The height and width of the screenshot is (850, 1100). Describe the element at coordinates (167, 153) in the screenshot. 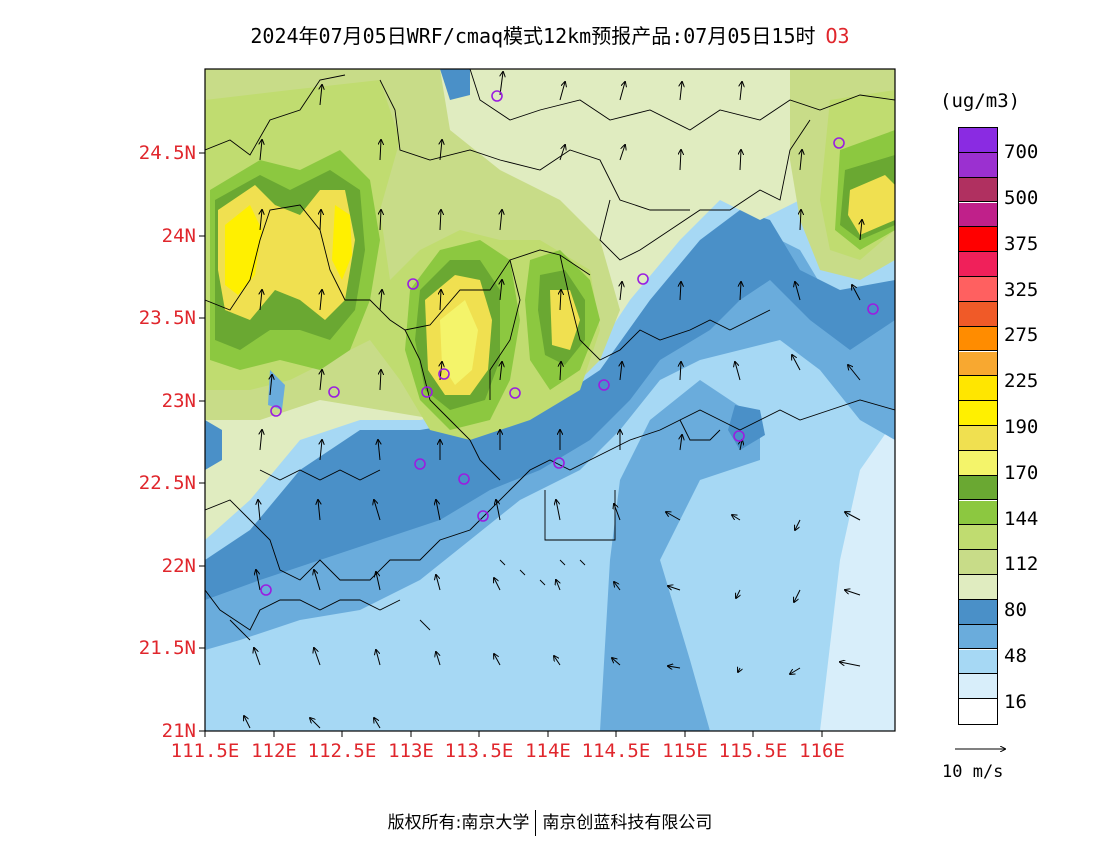

I see `lat-label: 24.5N` at that location.